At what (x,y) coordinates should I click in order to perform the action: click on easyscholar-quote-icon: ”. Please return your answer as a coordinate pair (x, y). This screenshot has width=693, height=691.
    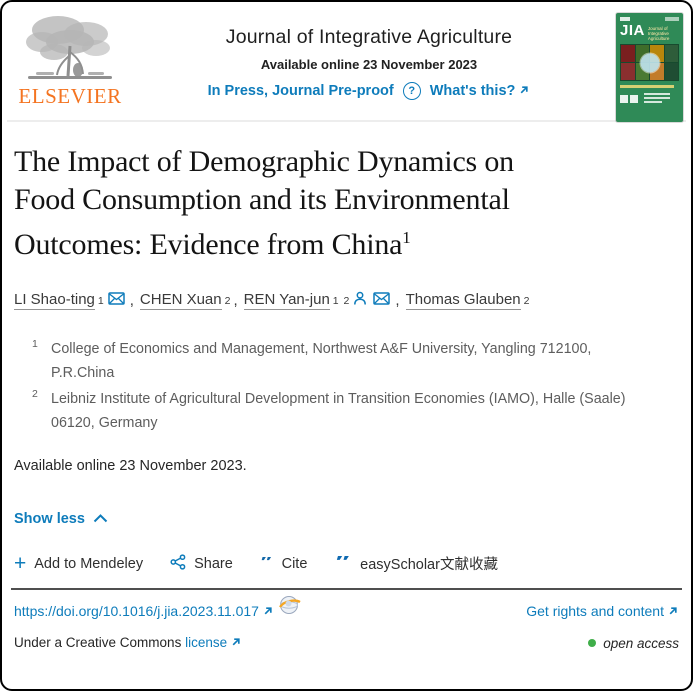
    Looking at the image, I should click on (343, 563).